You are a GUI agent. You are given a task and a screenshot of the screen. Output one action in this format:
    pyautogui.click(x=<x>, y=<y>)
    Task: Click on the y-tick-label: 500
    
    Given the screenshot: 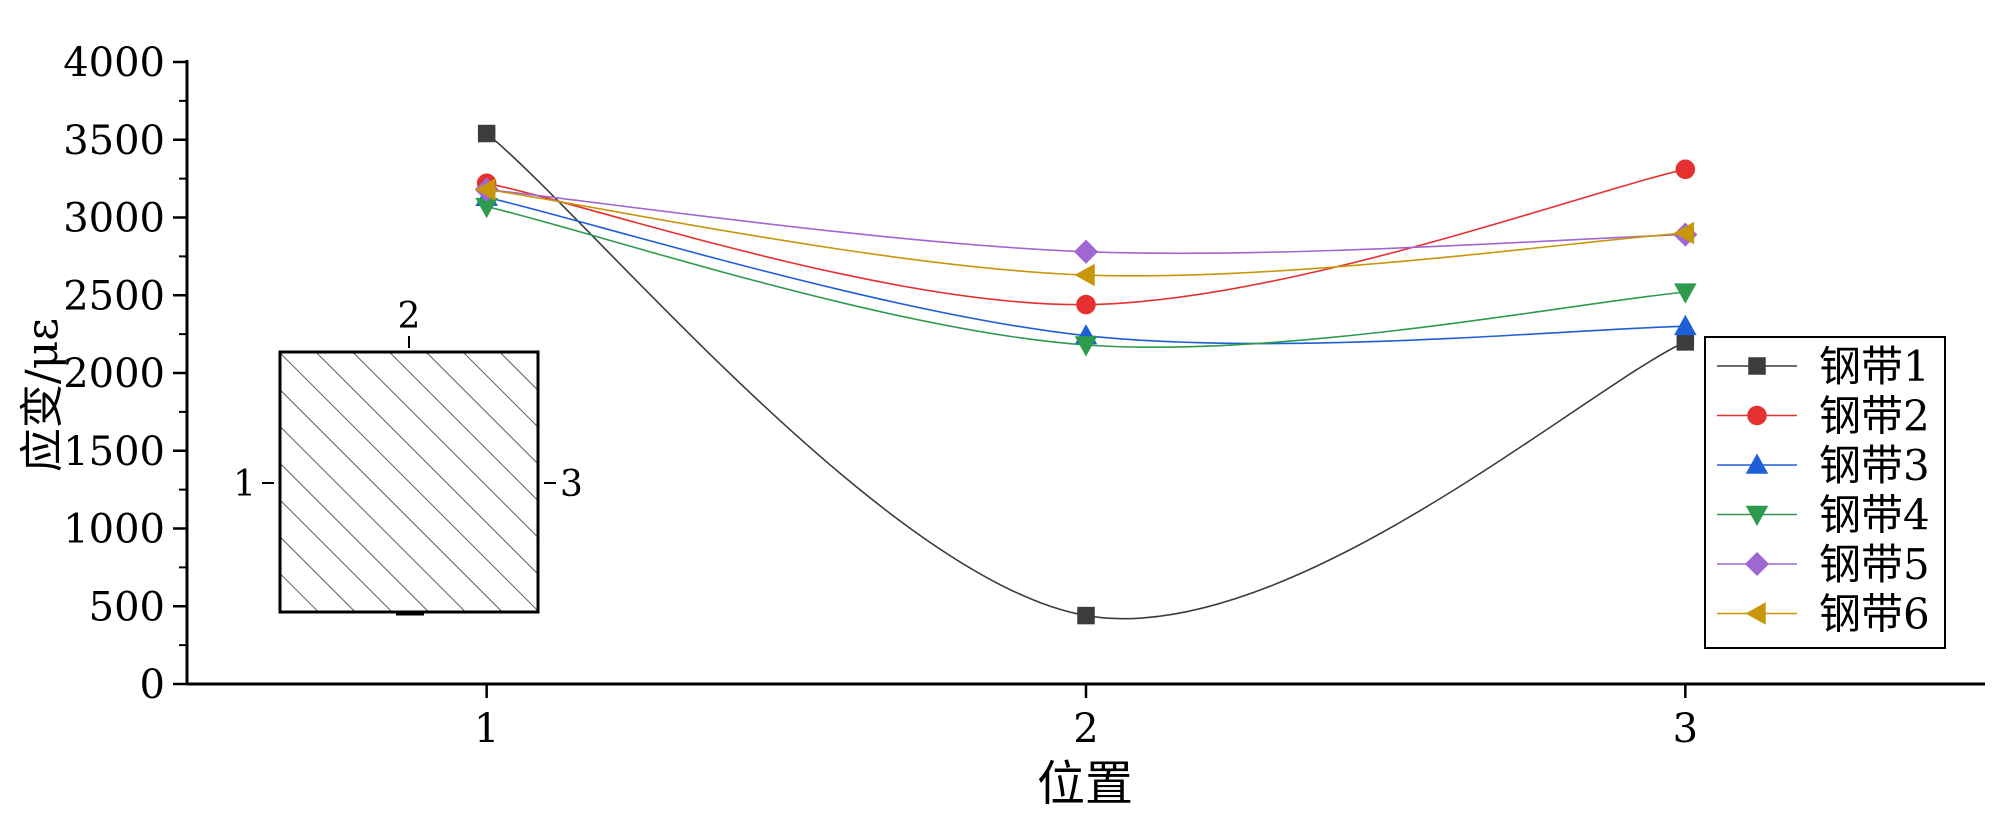 What is the action you would take?
    pyautogui.click(x=127, y=607)
    